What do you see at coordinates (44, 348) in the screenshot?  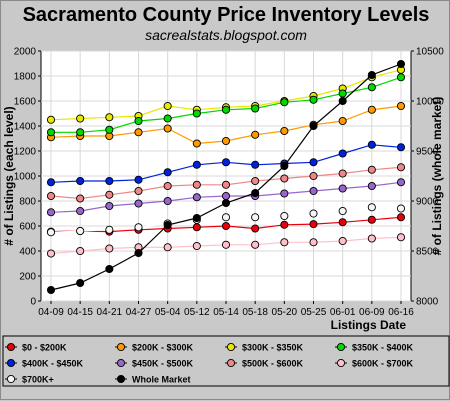 I see `legend-label: $0 - $200K` at bounding box center [44, 348].